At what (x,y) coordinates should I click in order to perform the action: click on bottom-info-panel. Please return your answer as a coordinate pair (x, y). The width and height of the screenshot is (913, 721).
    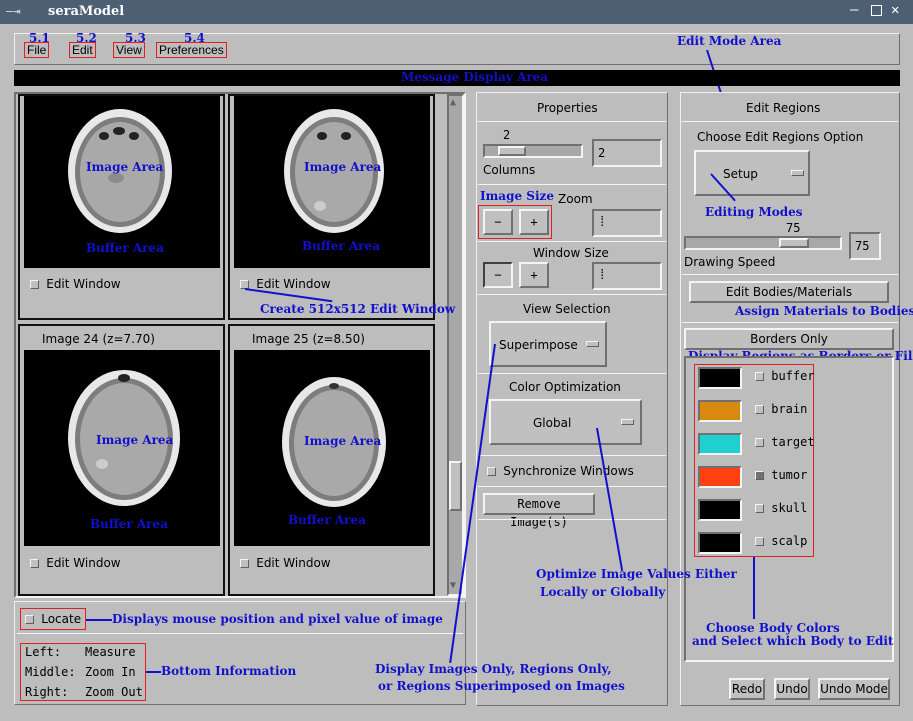
    Looking at the image, I should click on (240, 653).